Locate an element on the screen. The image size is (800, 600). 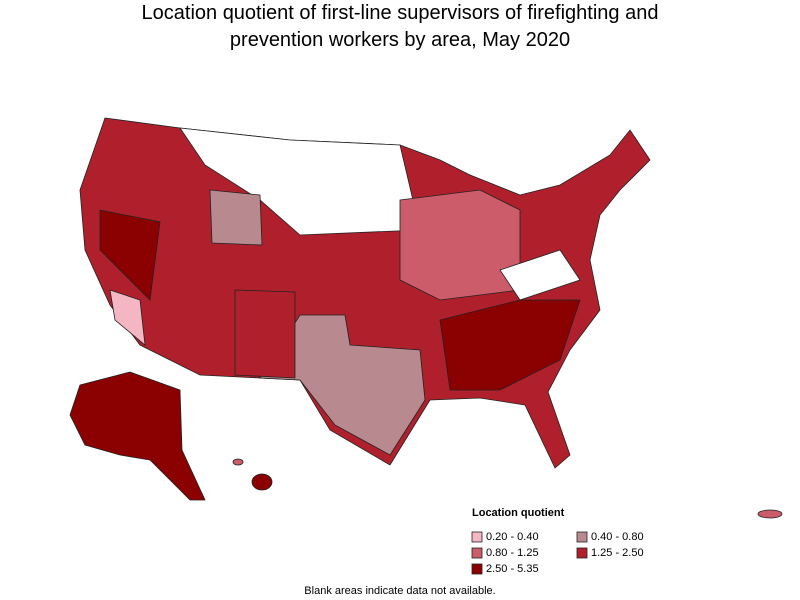
region-california-south is located at coordinates (127, 317).